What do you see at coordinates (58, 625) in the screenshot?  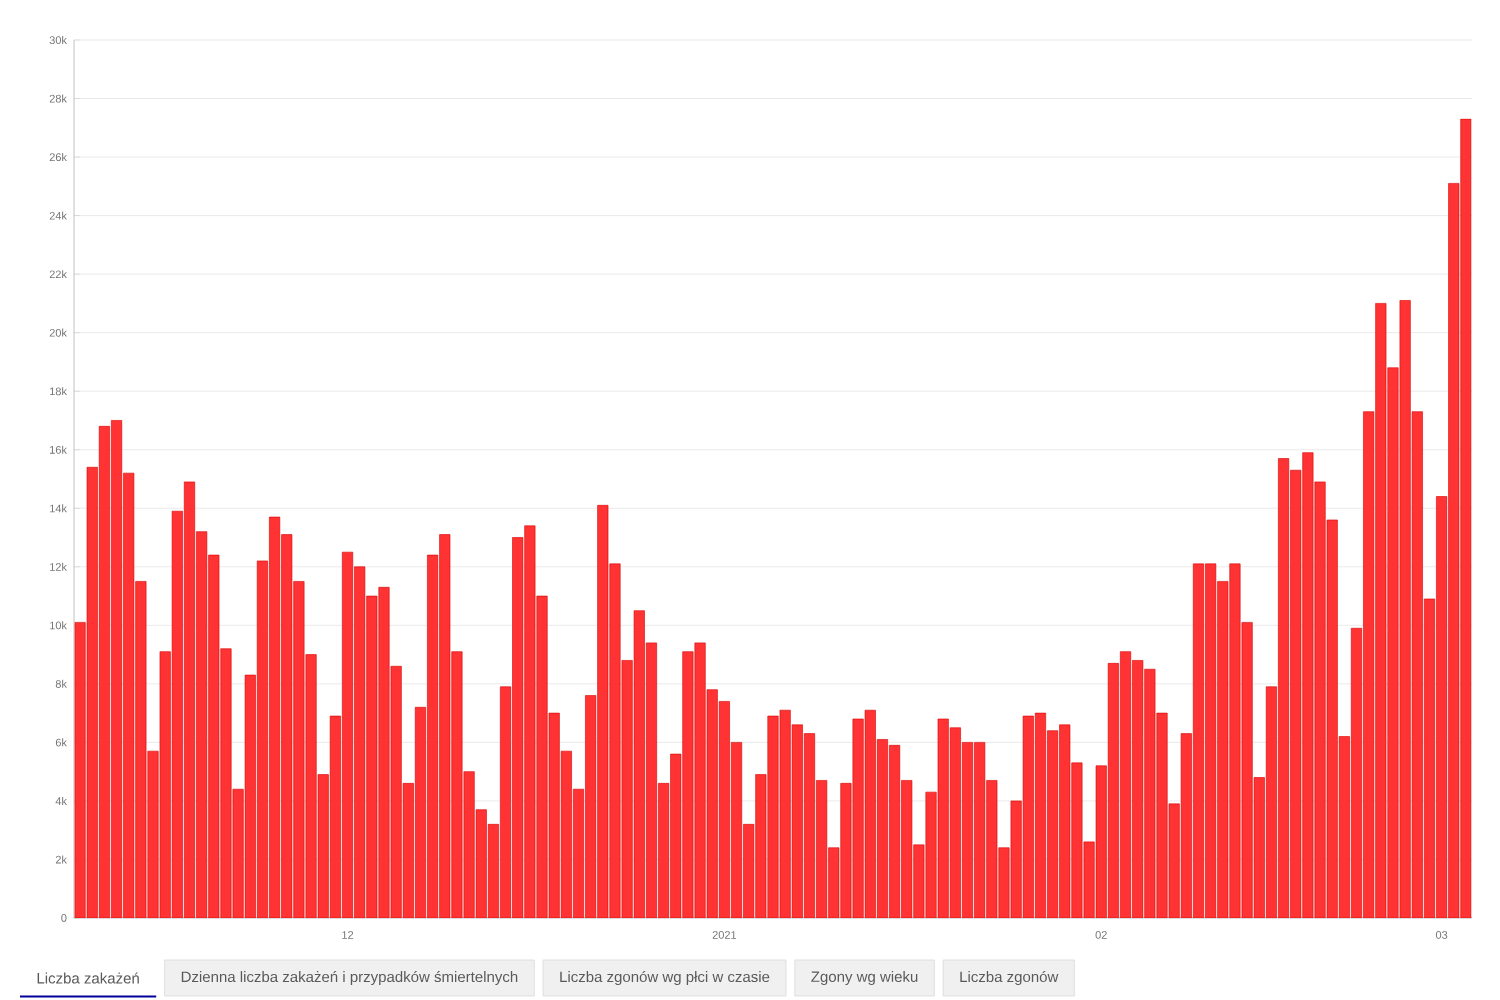 I see `y-tick-label: 10k` at bounding box center [58, 625].